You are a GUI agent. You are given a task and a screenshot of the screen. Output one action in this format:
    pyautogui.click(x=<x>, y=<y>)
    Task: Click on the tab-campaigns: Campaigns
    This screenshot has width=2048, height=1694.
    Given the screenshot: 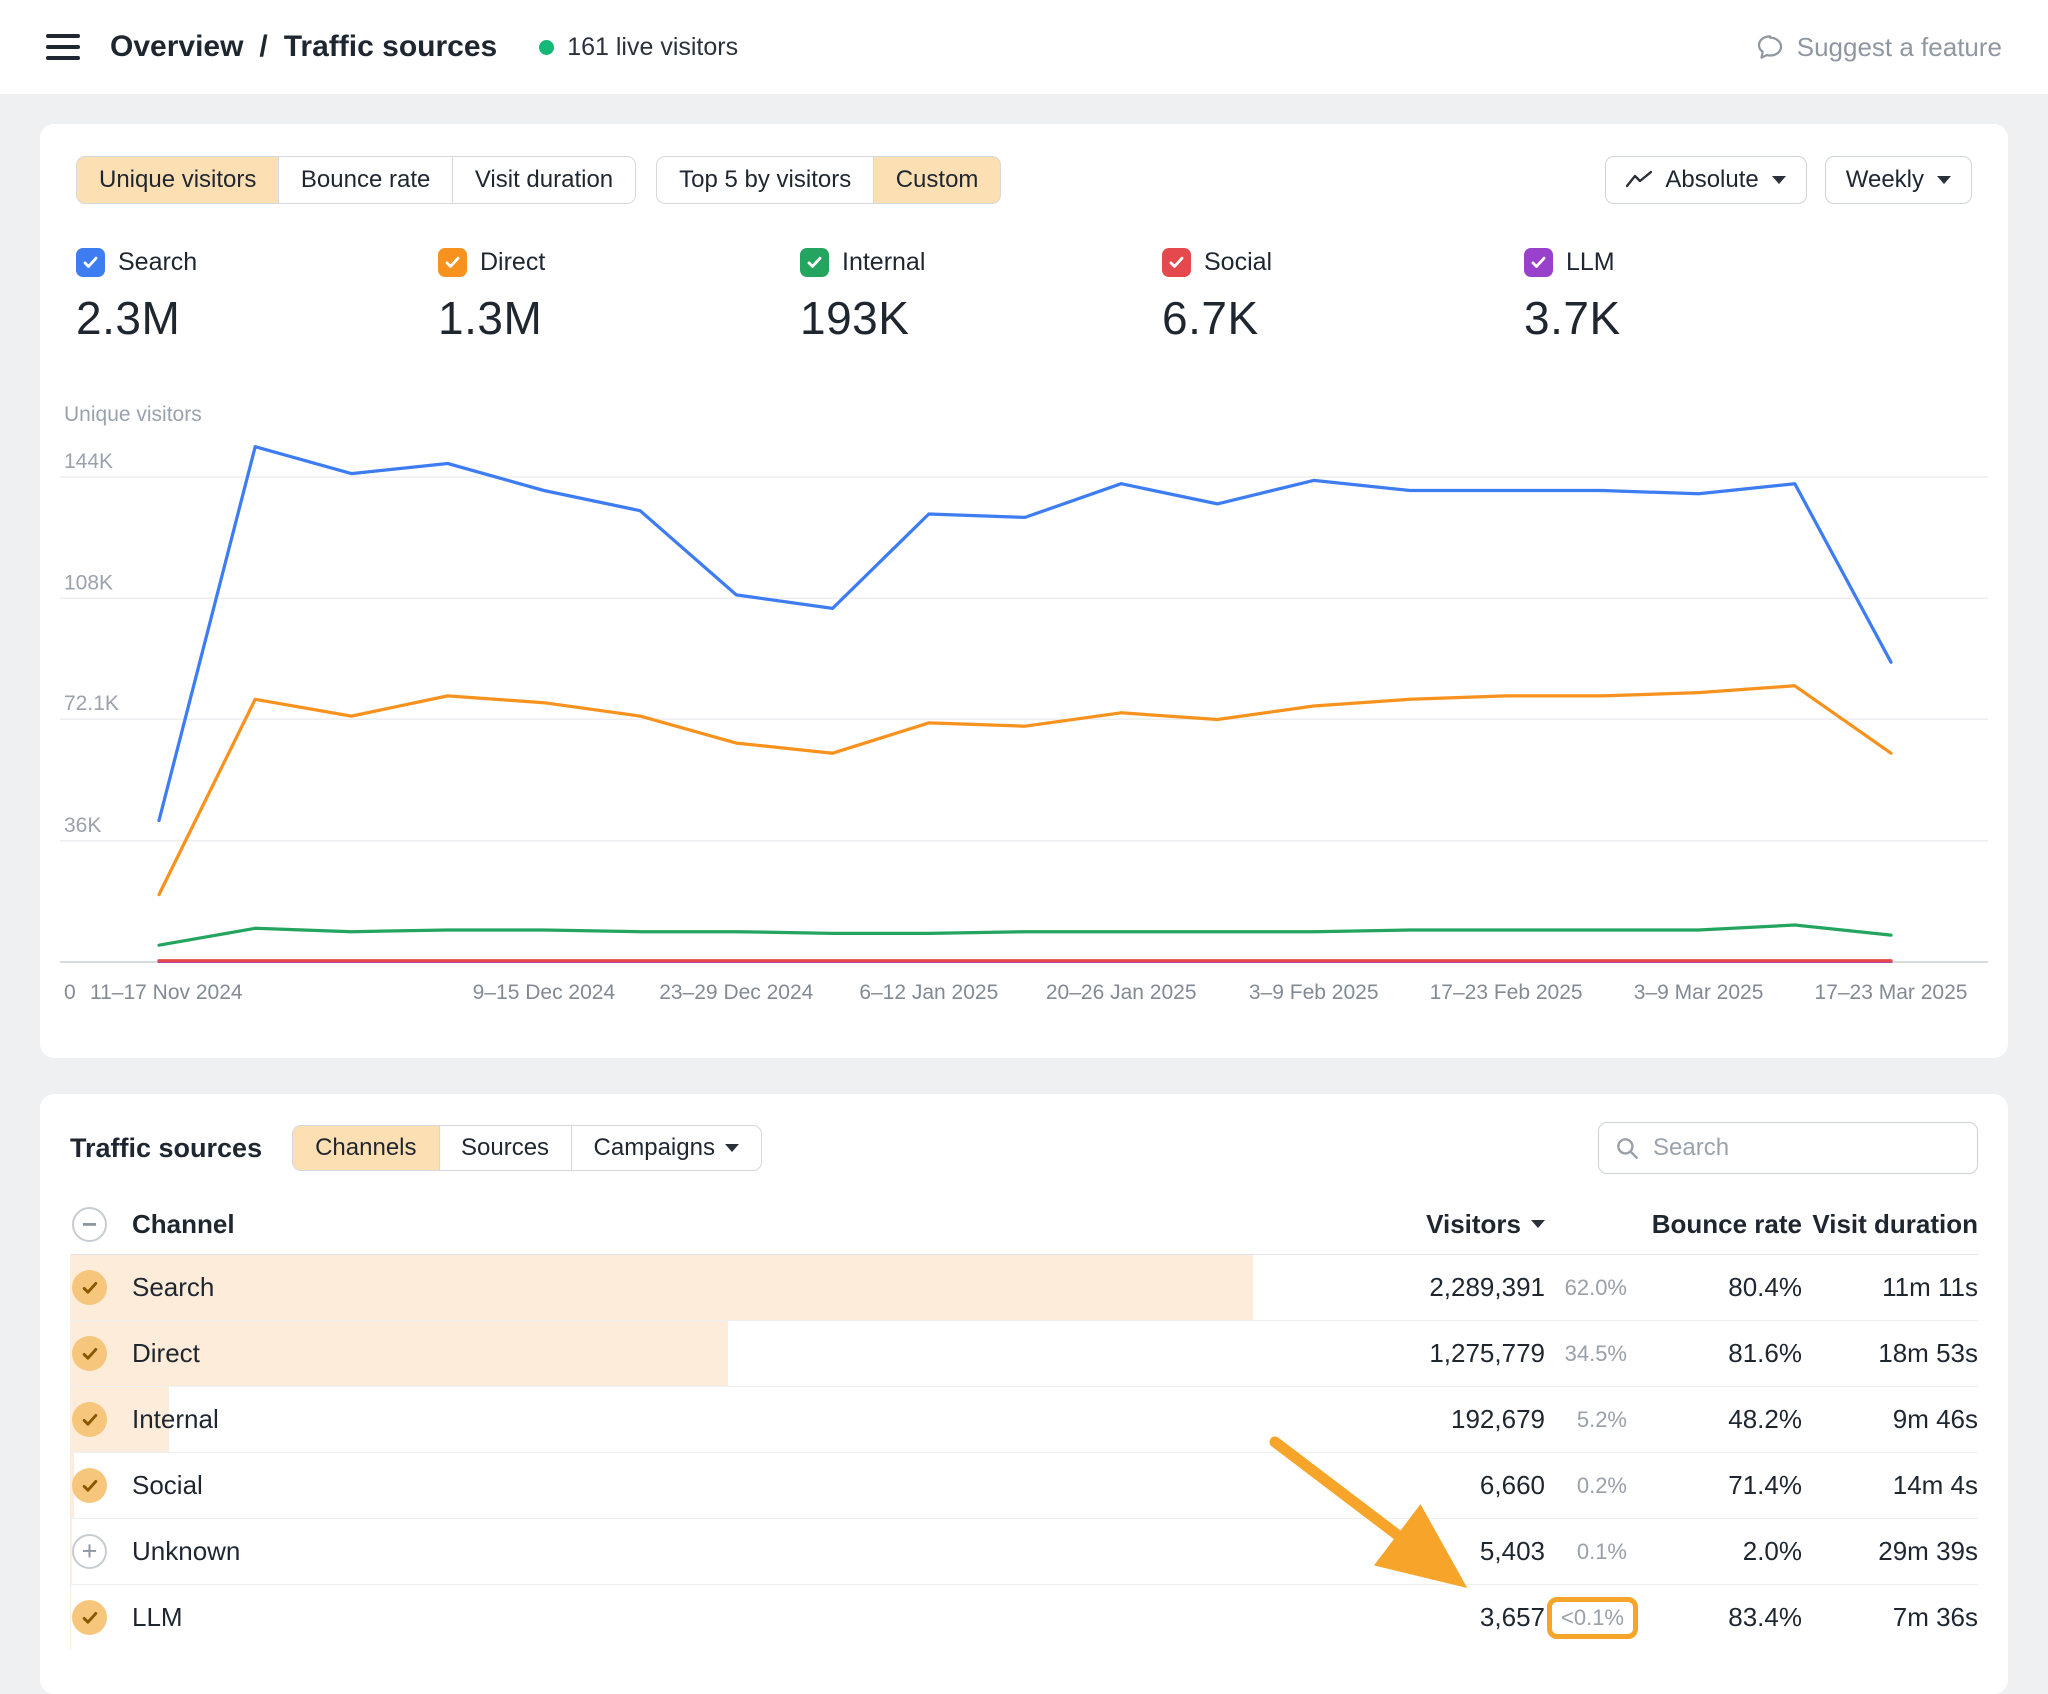 What is the action you would take?
    pyautogui.click(x=666, y=1148)
    